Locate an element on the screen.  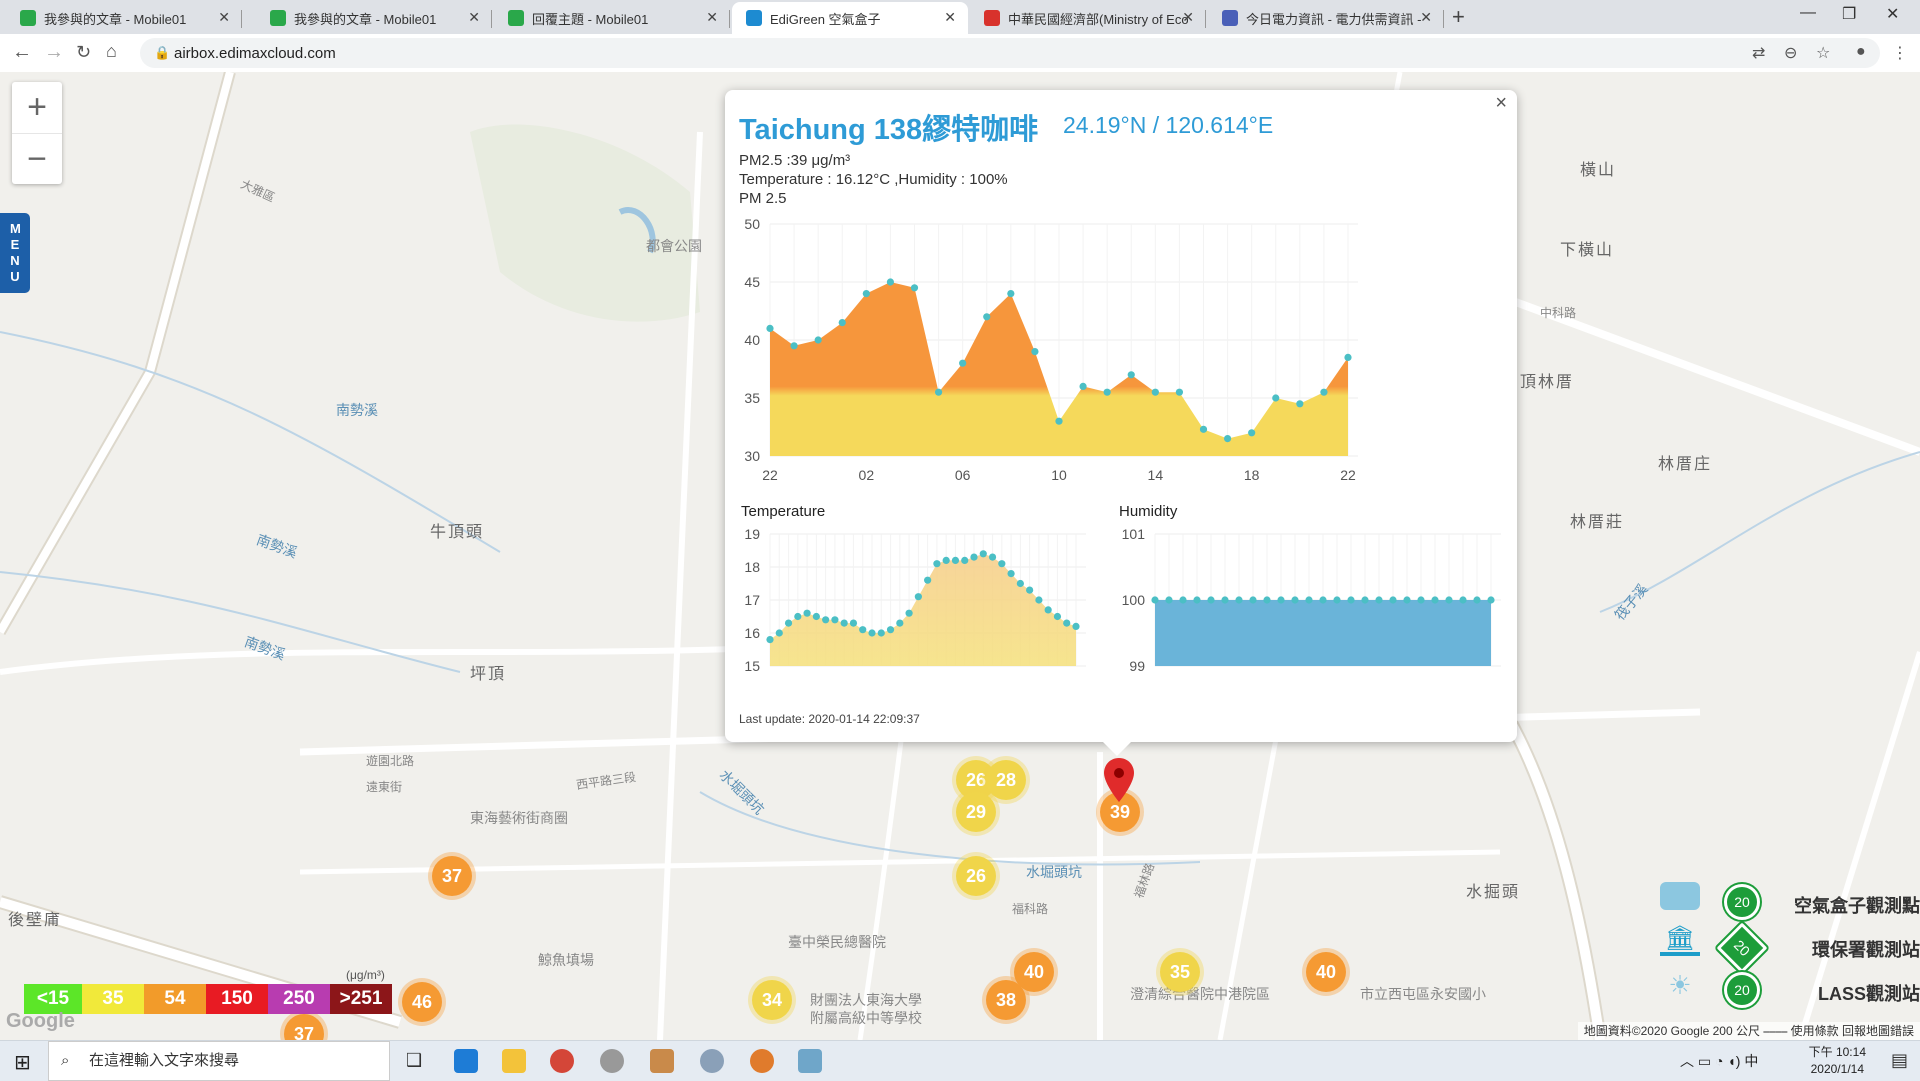
taskbar-clock: 下午 10:14 2020/1/14 is located at coordinates (1837, 1061).